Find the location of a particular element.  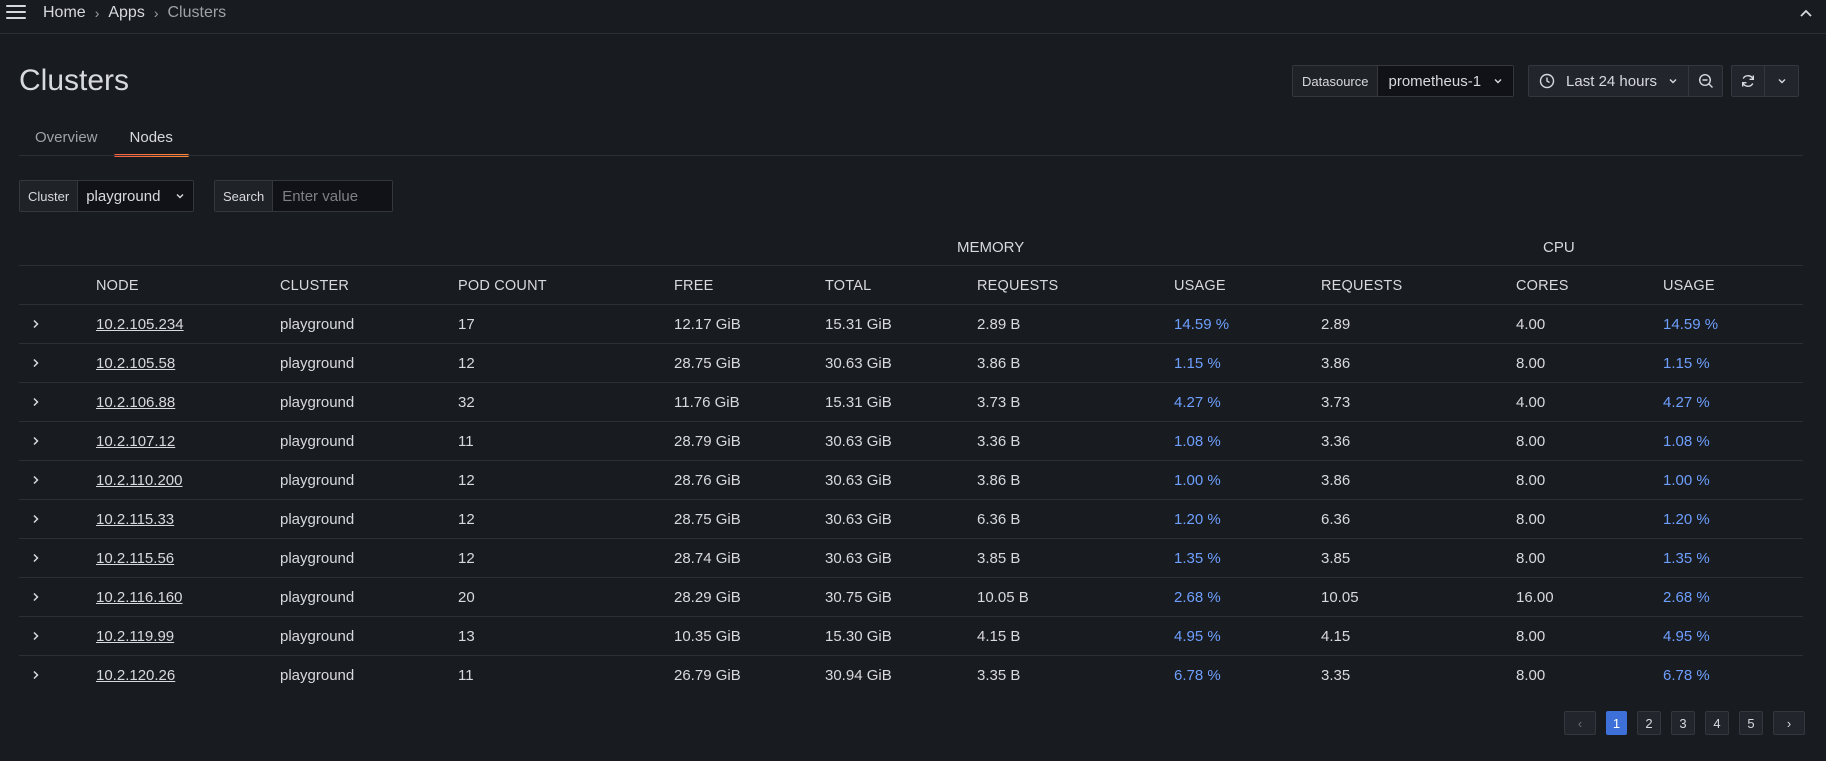

cell-memory-requests: 3.86 B is located at coordinates (999, 480).